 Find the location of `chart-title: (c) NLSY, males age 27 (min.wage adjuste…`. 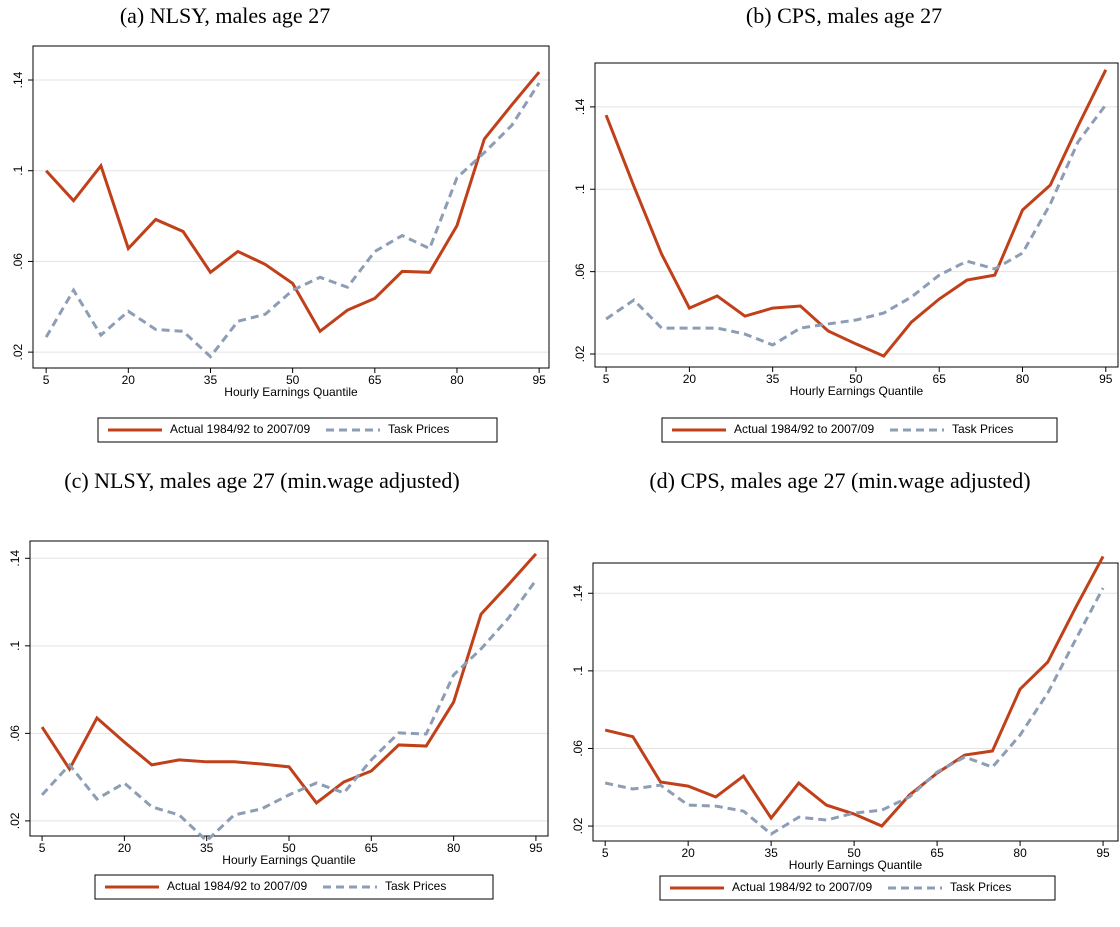

chart-title: (c) NLSY, males age 27 (min.wage adjuste… is located at coordinates (261, 480).